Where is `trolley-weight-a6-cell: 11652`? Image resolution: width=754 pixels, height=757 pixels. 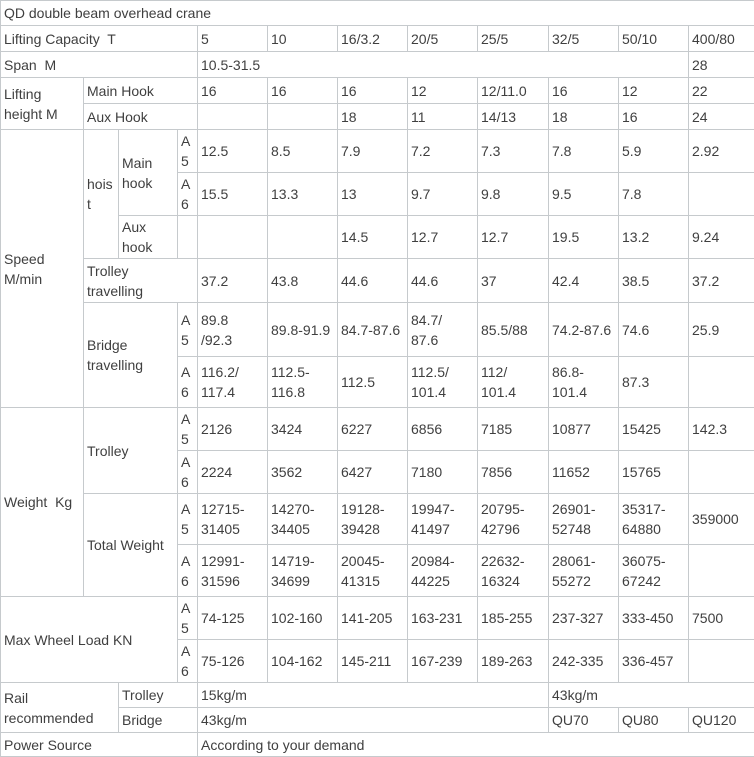 trolley-weight-a6-cell: 11652 is located at coordinates (584, 472).